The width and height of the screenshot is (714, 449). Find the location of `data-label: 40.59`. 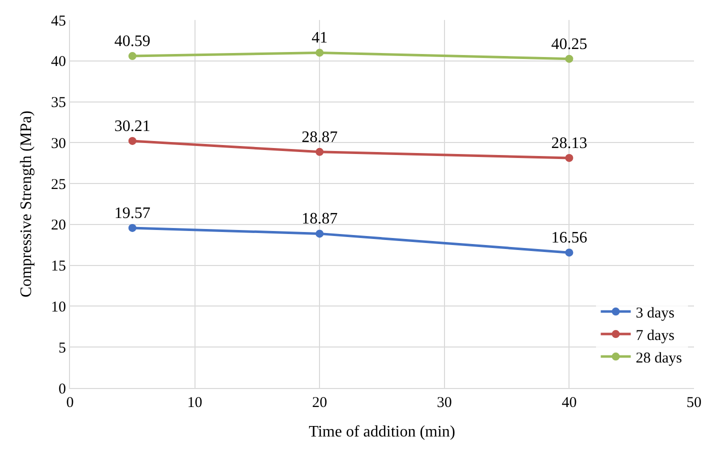

data-label: 40.59 is located at coordinates (132, 41).